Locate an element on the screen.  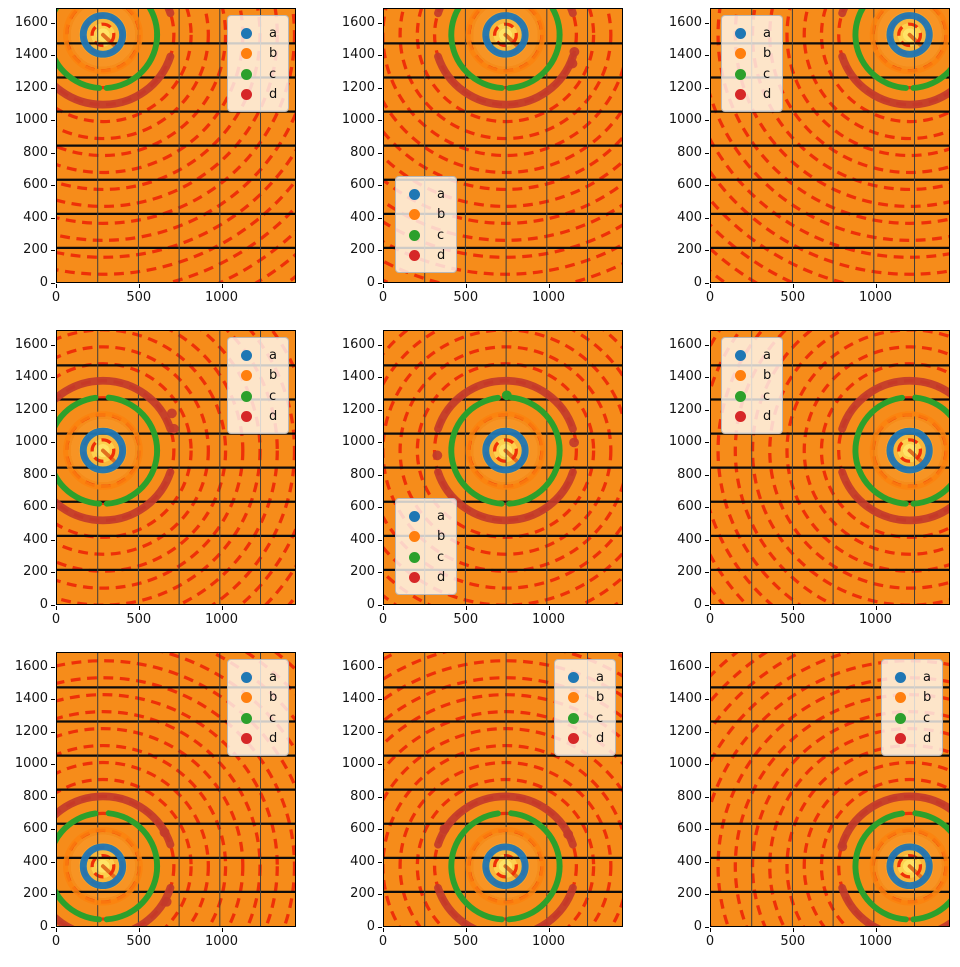
legend-item-d: d is located at coordinates (751, 417).